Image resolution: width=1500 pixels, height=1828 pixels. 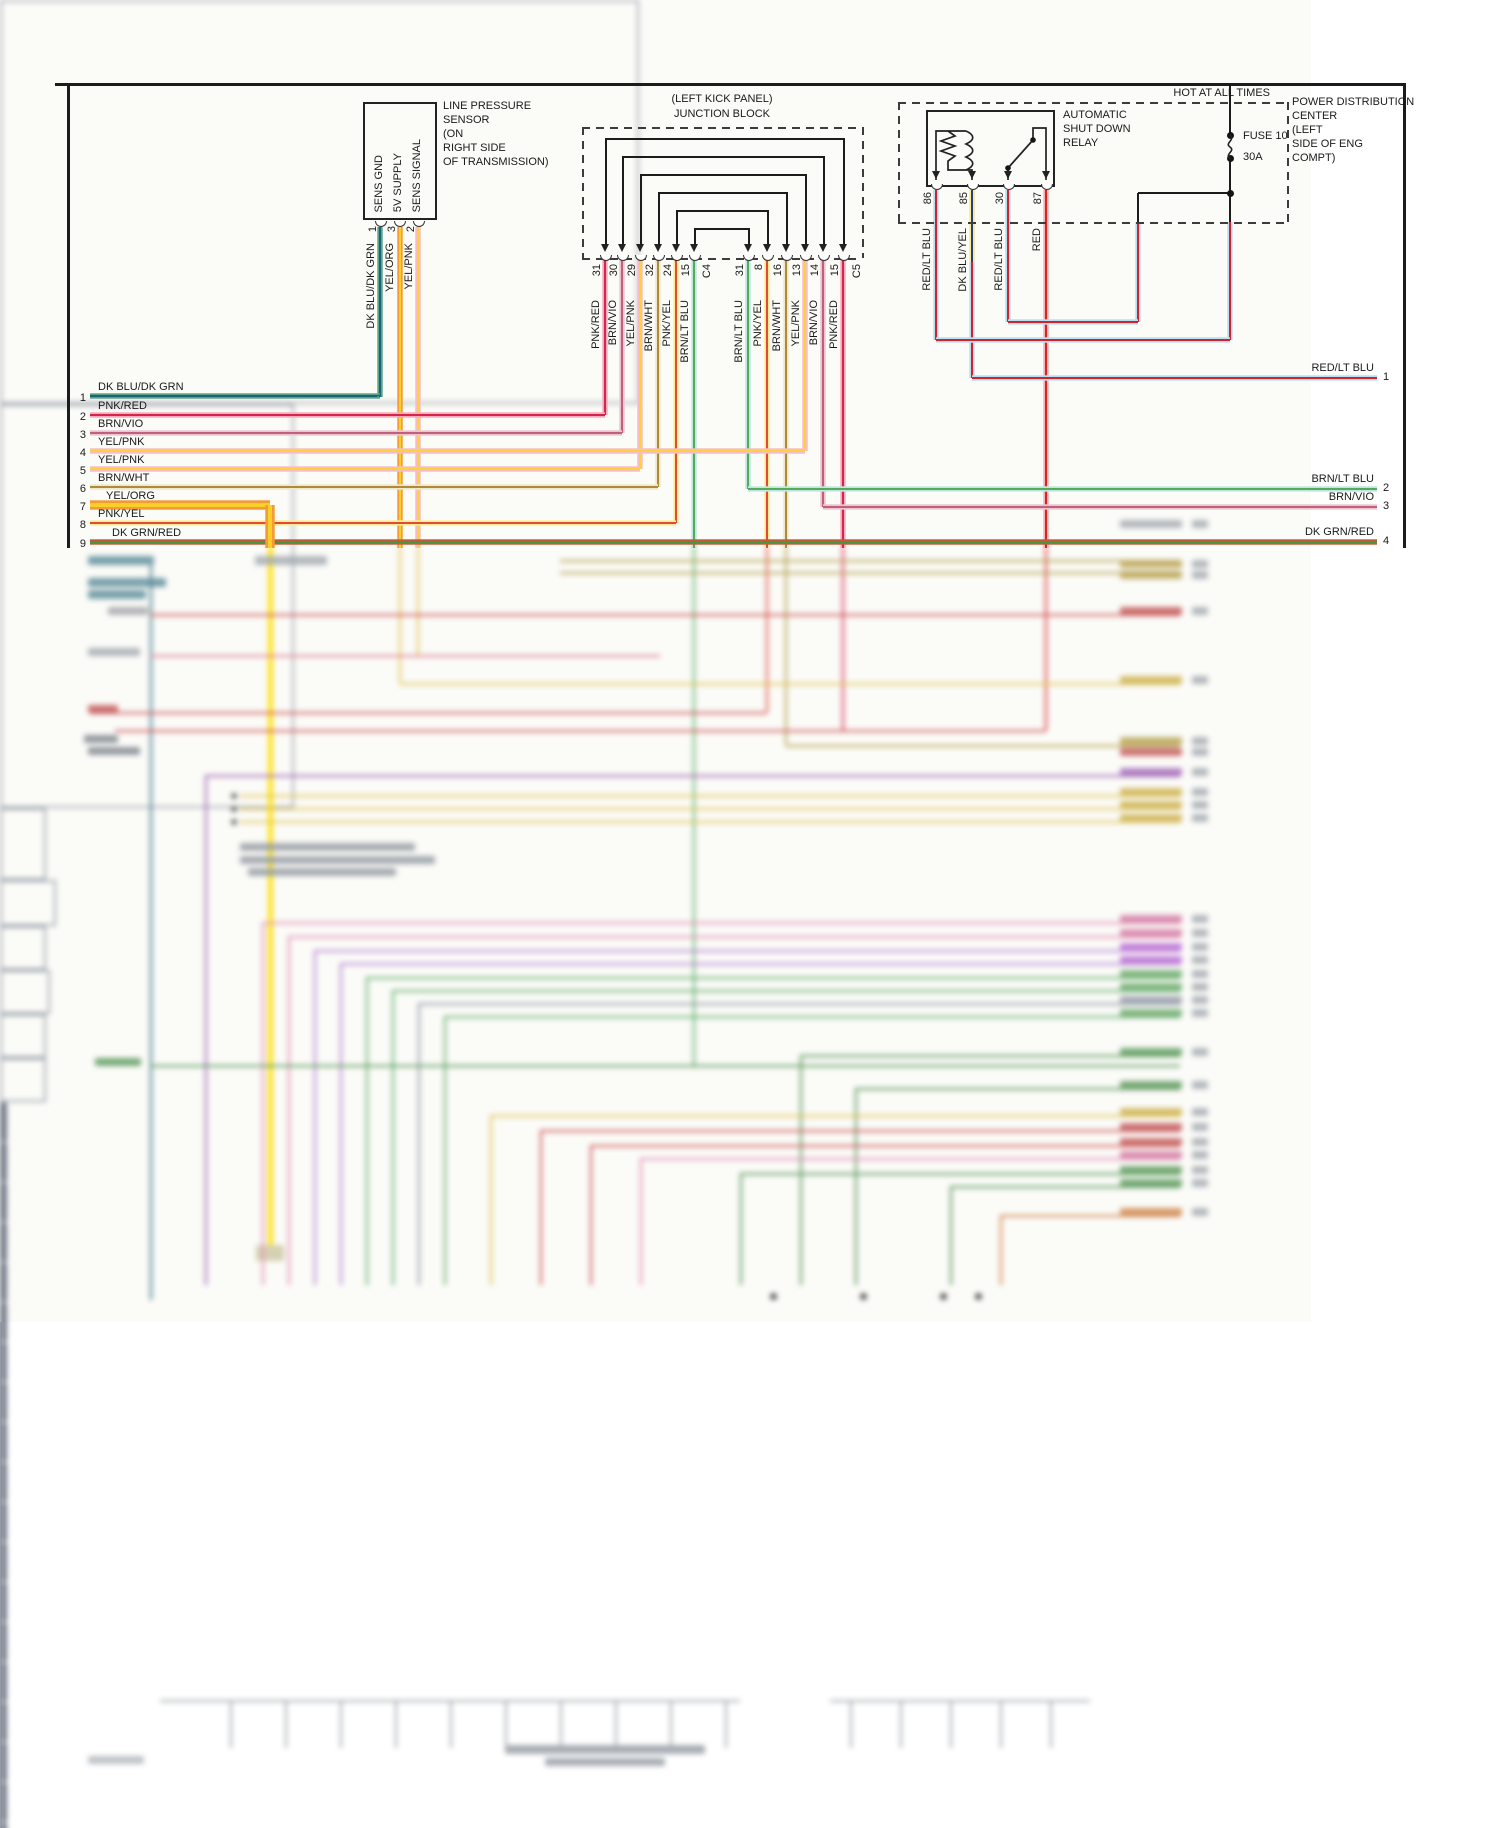 I want to click on sensor-pin-signal-label: SENS GND, so click(x=379, y=183).